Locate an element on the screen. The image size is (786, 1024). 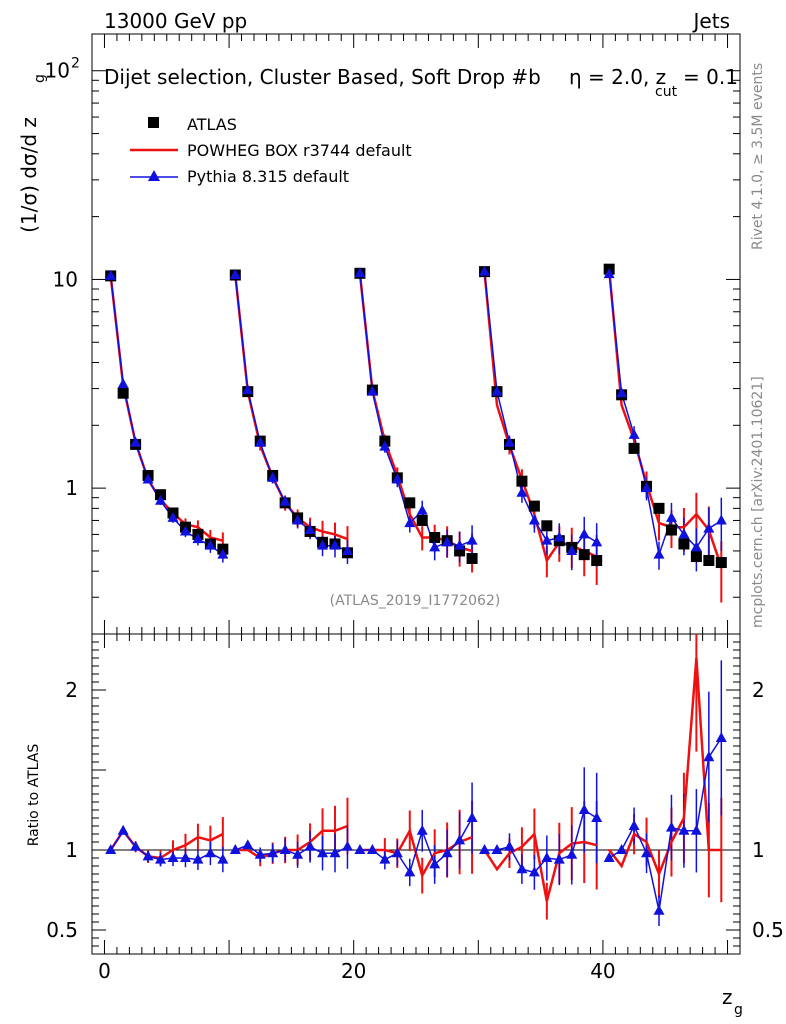
selection-eta: η = 2.0, z is located at coordinates (617, 77).